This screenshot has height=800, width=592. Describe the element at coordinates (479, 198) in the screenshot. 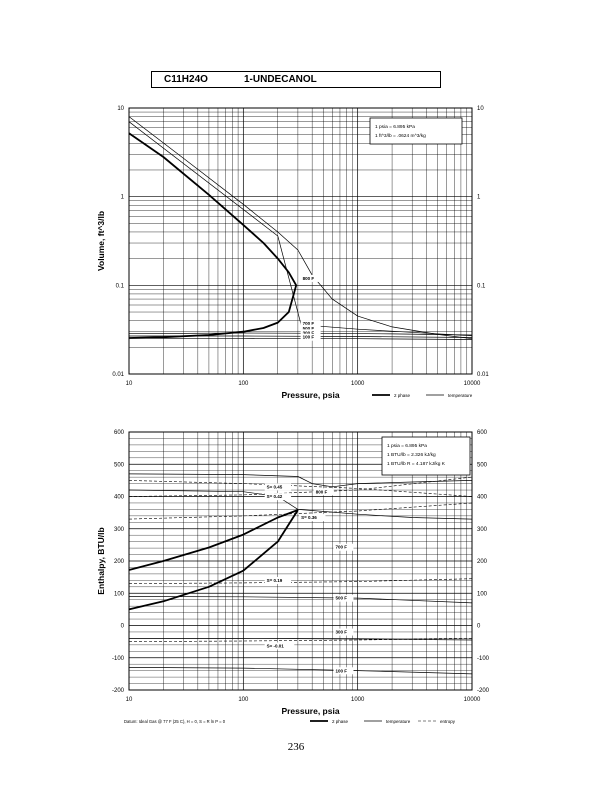

I see `y-tick-label-right: 1` at that location.